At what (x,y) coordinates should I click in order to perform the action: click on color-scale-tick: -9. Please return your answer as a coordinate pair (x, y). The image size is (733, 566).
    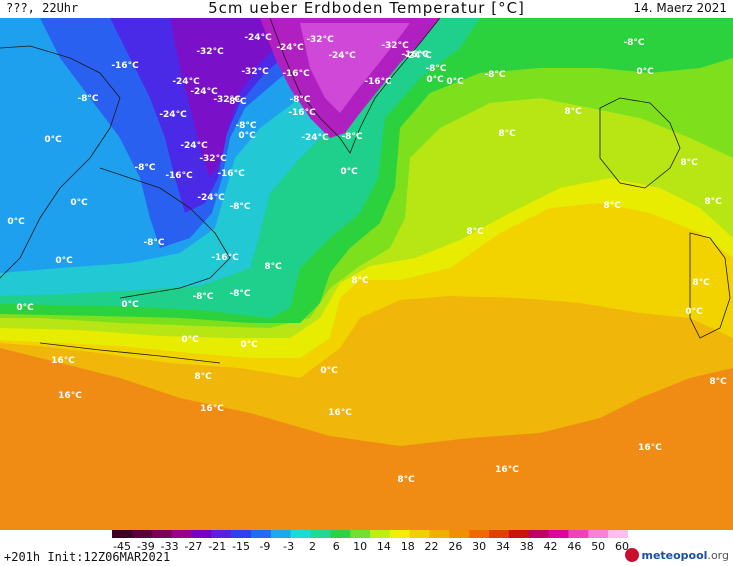
    Looking at the image, I should click on (265, 546).